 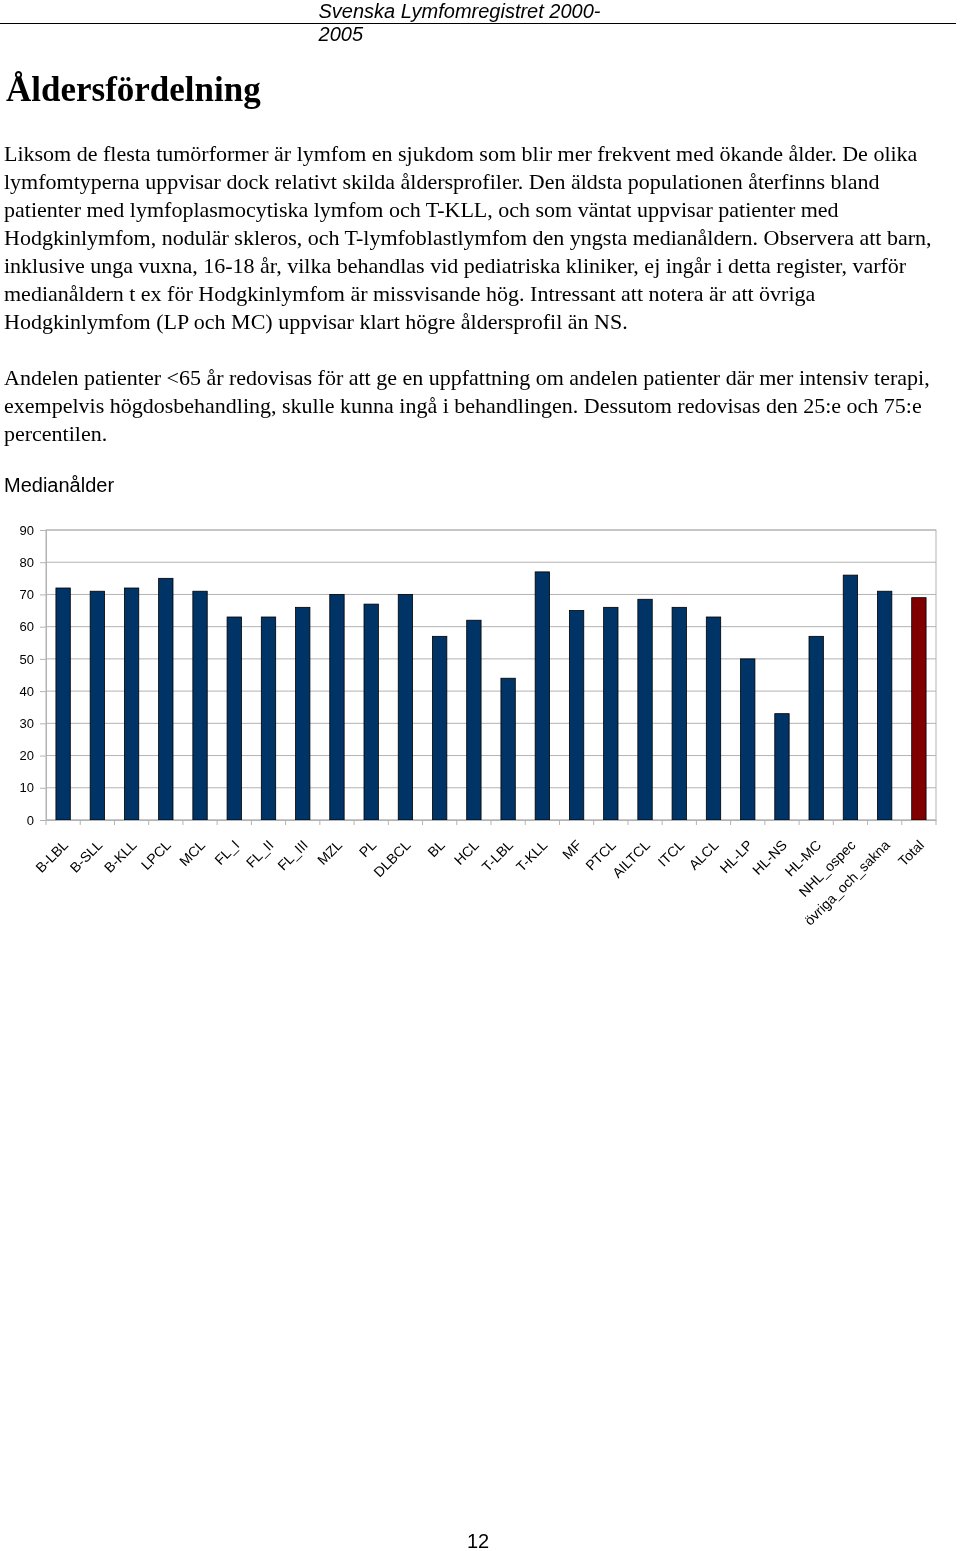 What do you see at coordinates (329, 852) in the screenshot?
I see `x-tick-label: MZL` at bounding box center [329, 852].